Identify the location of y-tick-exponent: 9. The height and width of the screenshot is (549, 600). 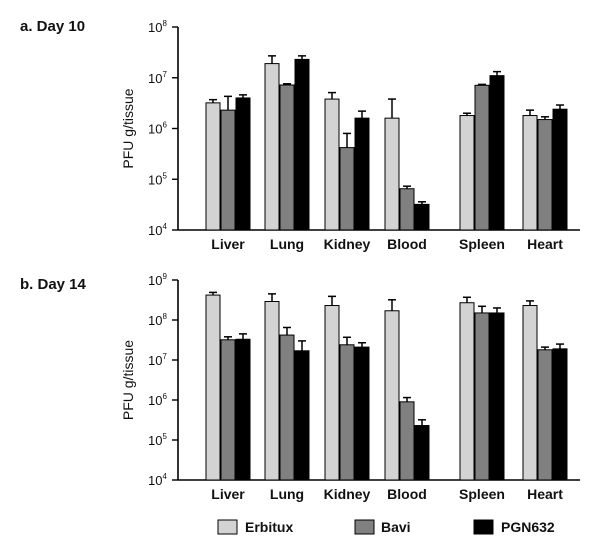
(164, 276).